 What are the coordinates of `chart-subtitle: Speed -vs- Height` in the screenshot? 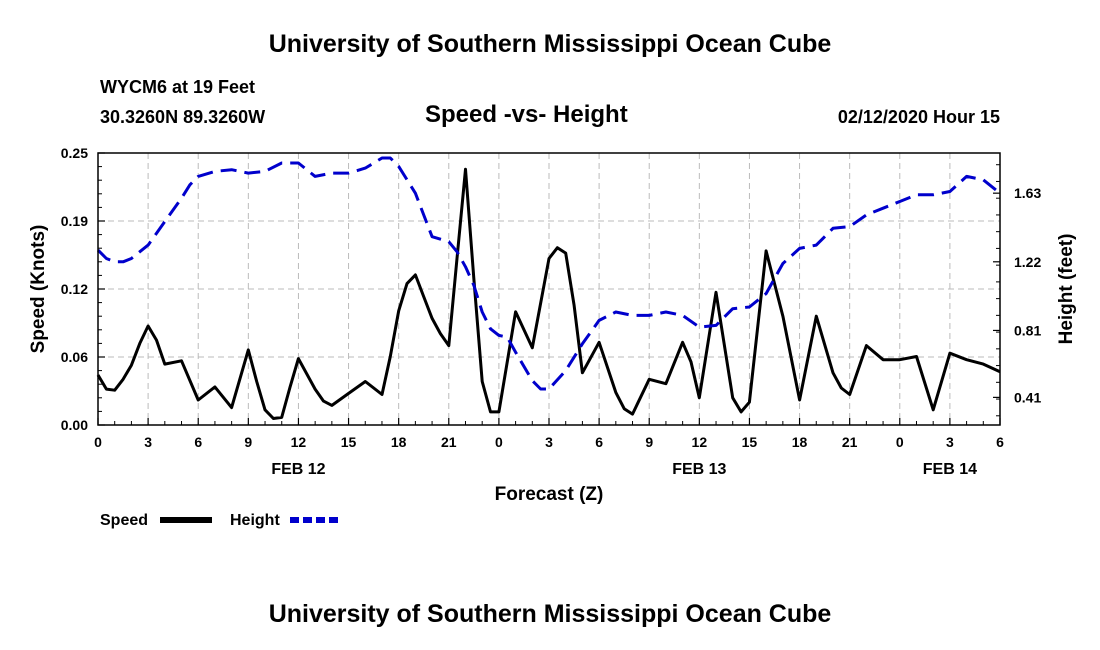 It's located at (526, 114).